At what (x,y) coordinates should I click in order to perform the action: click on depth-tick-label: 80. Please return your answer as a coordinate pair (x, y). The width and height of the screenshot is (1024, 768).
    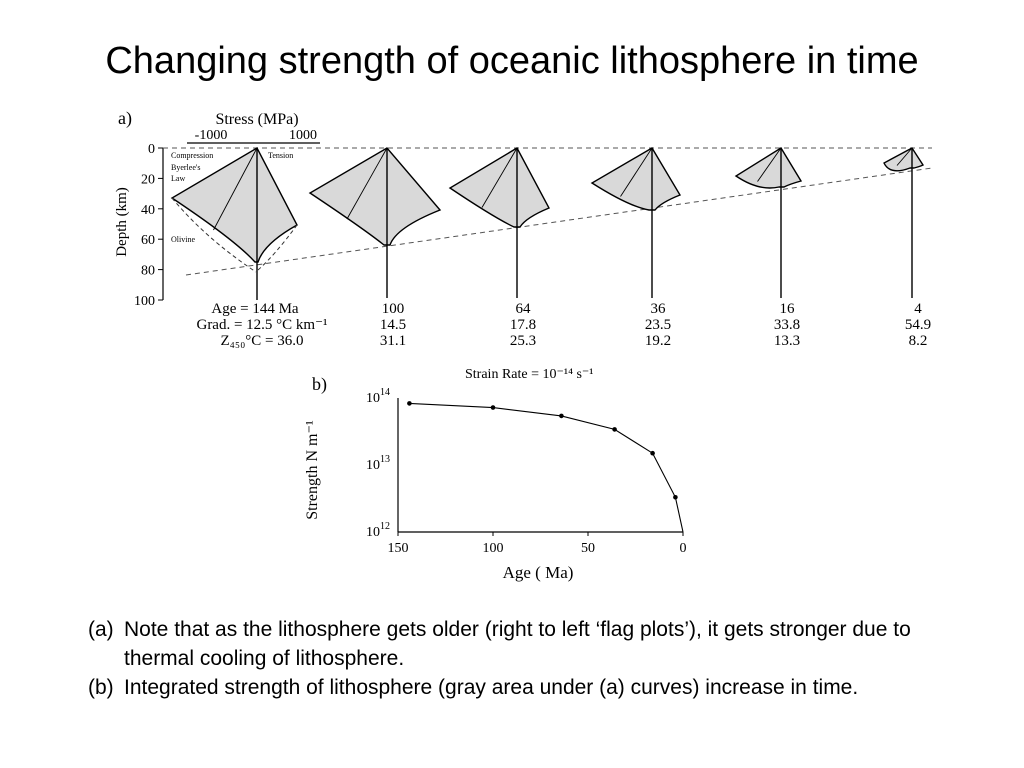
    Looking at the image, I should click on (148, 271).